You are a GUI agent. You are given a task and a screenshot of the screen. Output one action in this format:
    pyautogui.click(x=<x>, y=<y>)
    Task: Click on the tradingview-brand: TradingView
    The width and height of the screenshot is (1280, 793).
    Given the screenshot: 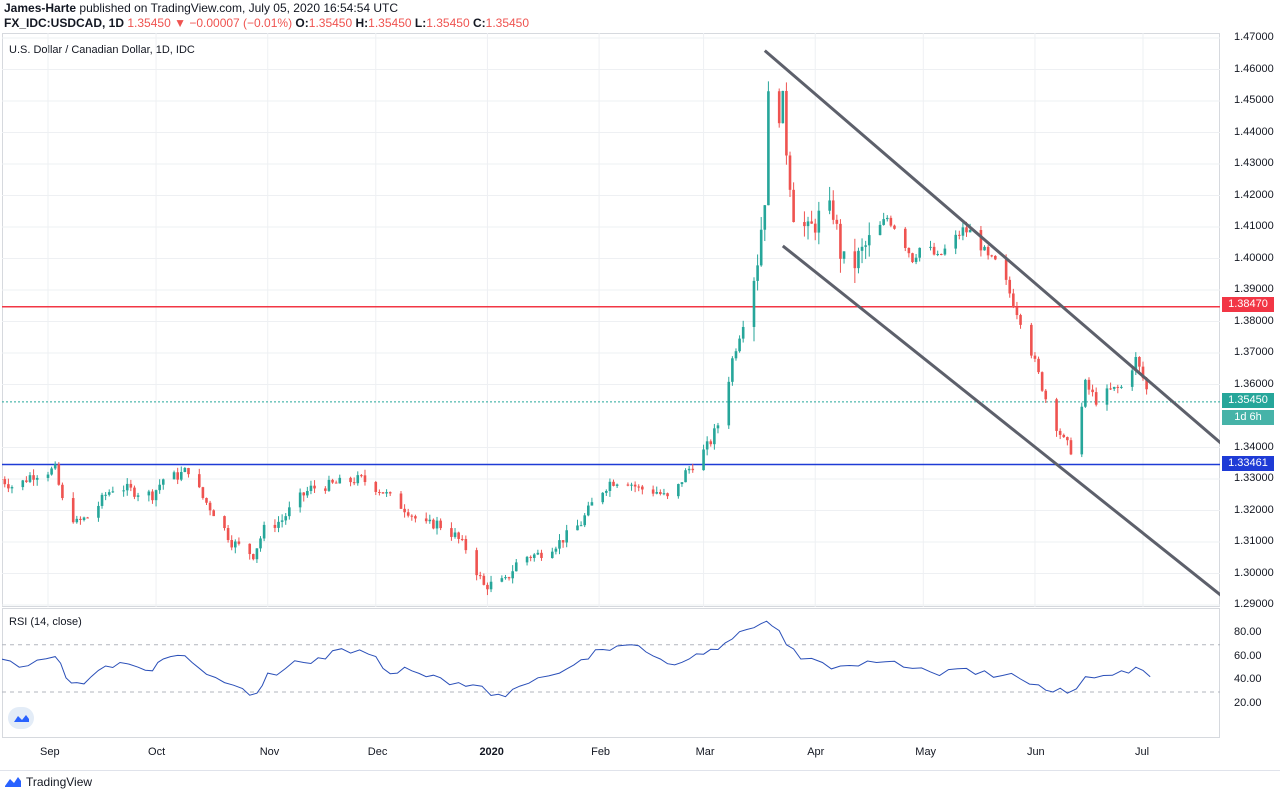 What is the action you would take?
    pyautogui.click(x=59, y=782)
    